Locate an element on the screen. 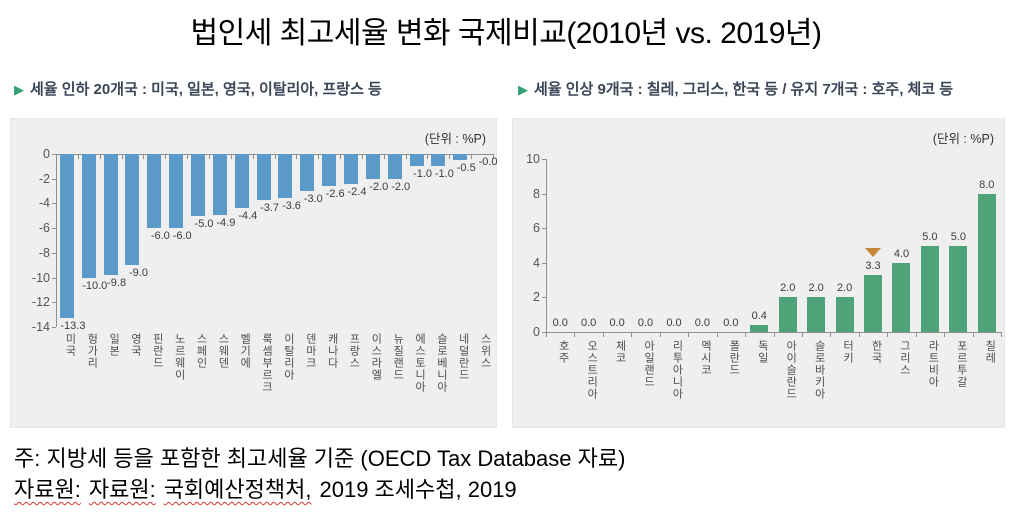 The width and height of the screenshot is (1012, 516). bar-value-label: -2.0 is located at coordinates (379, 186).